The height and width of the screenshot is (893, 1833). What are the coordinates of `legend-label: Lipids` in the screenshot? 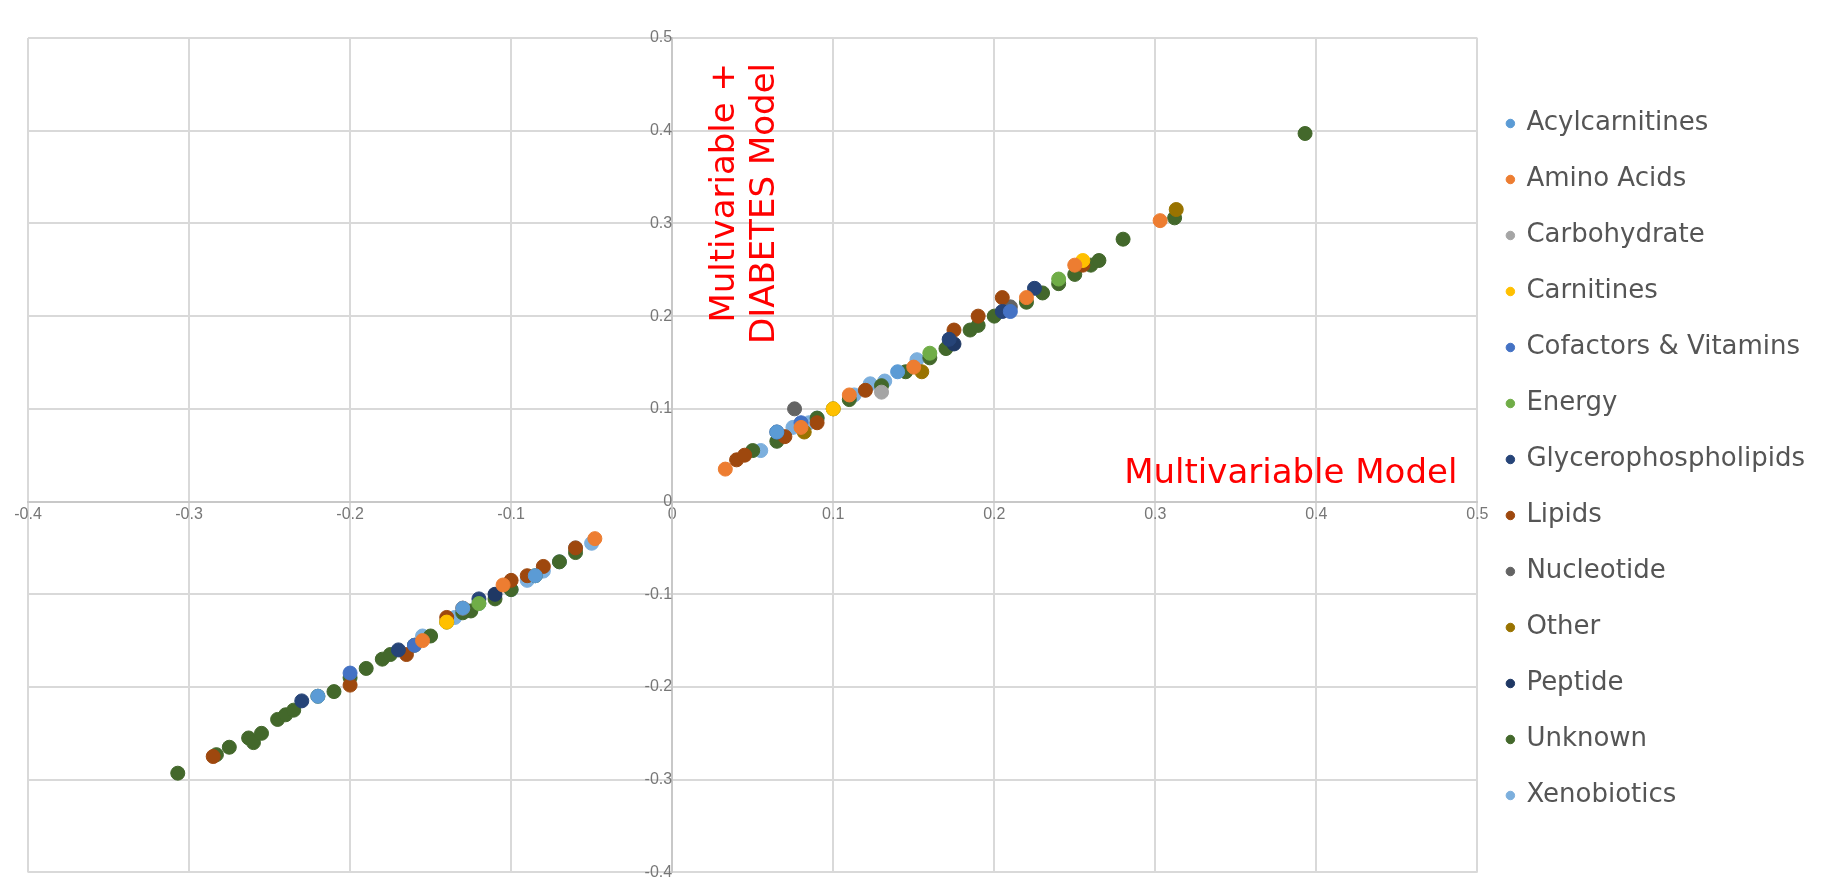 It's located at (1564, 513).